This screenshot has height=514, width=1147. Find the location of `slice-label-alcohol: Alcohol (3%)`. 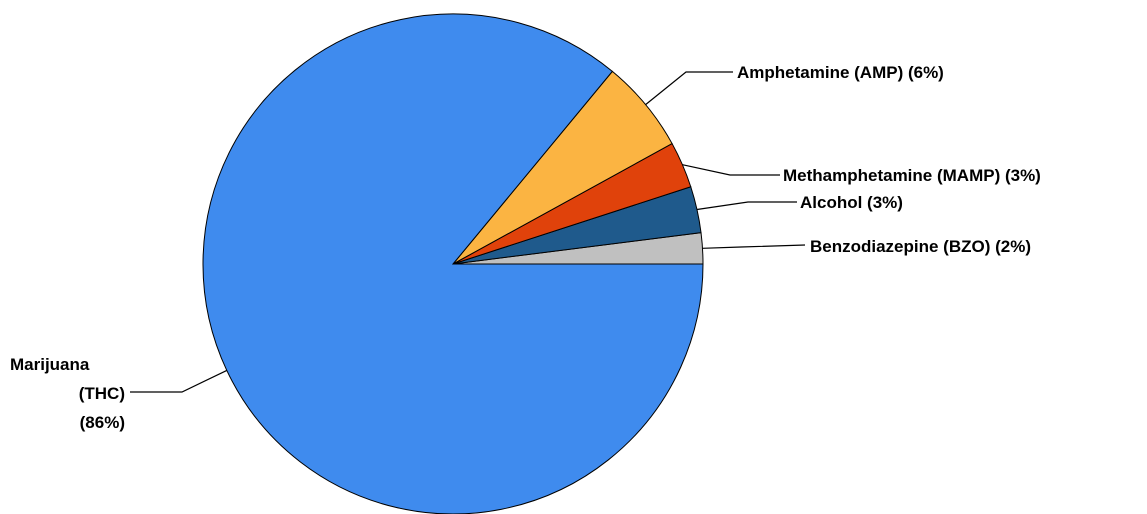

slice-label-alcohol: Alcohol (3%) is located at coordinates (851, 202).